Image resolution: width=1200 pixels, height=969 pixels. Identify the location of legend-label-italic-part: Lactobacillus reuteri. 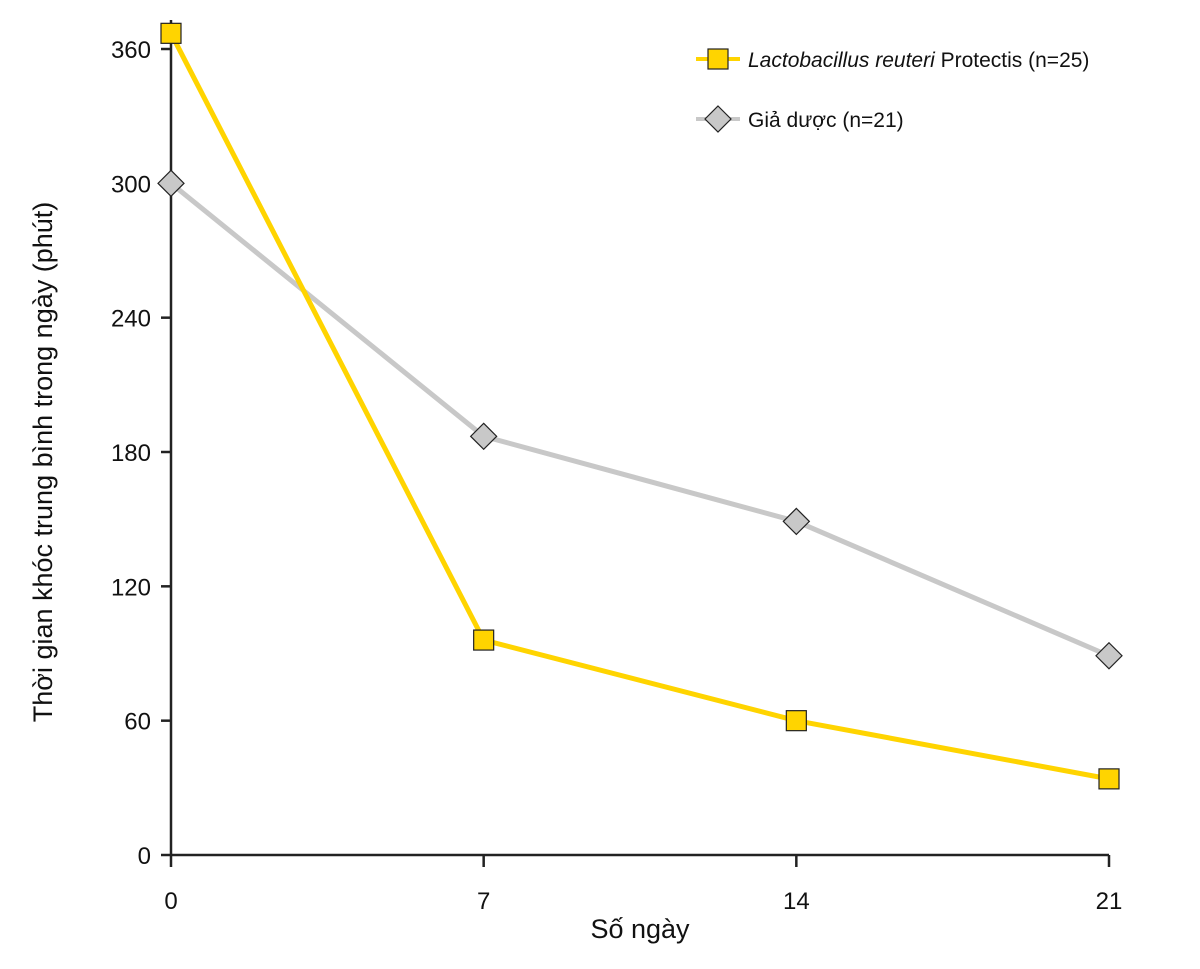
(842, 60).